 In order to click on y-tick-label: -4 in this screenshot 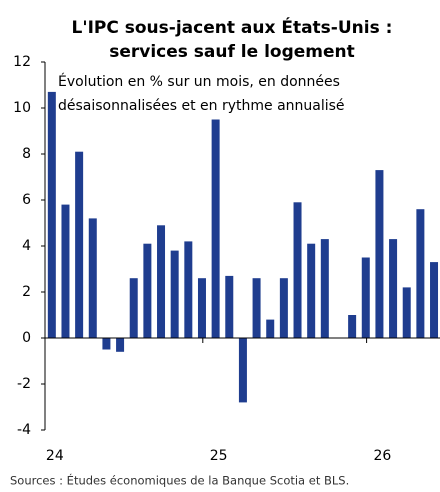, I will do `click(24, 430)`.